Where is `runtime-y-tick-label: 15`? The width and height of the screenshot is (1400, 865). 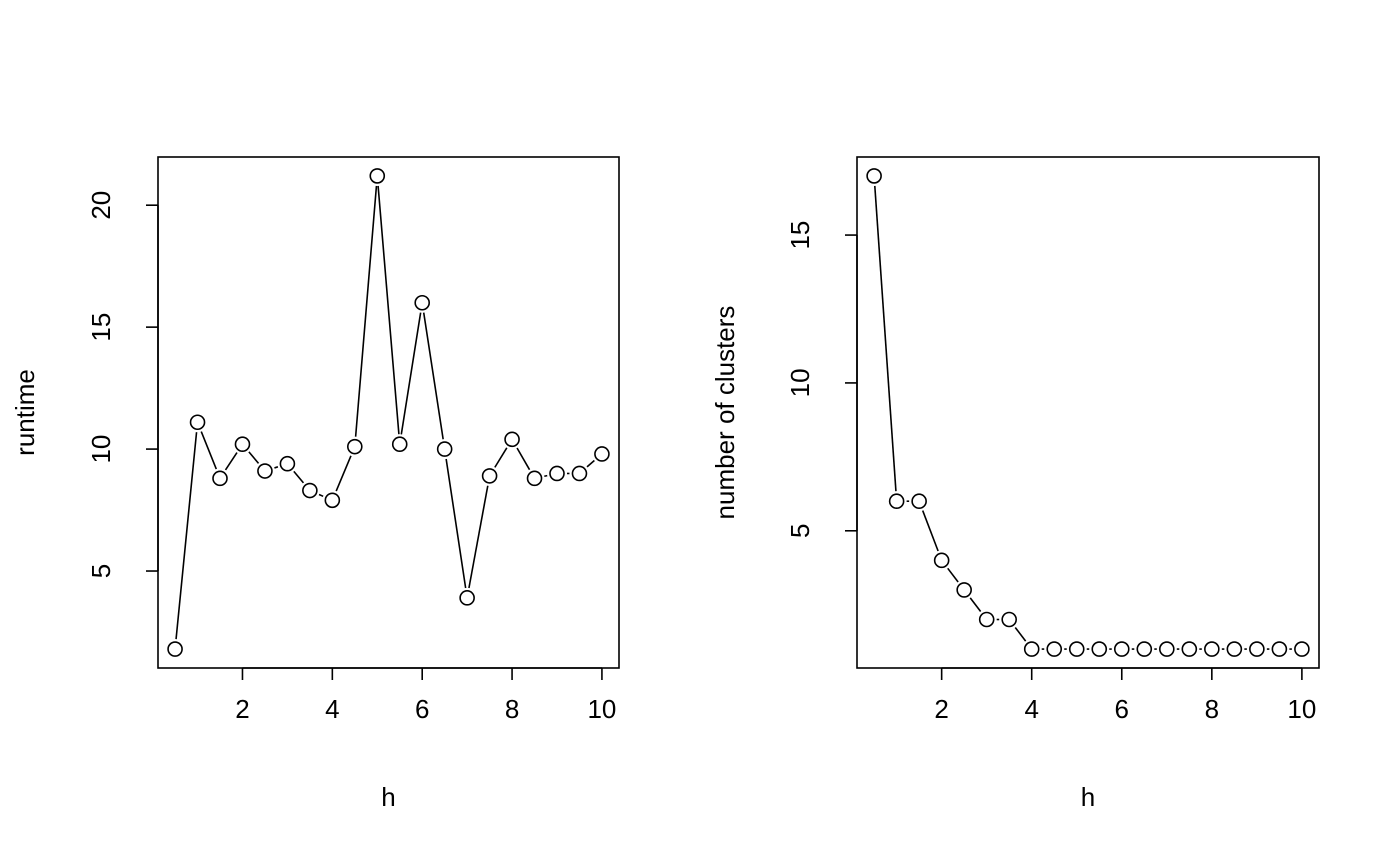
runtime-y-tick-label: 15 is located at coordinates (101, 327).